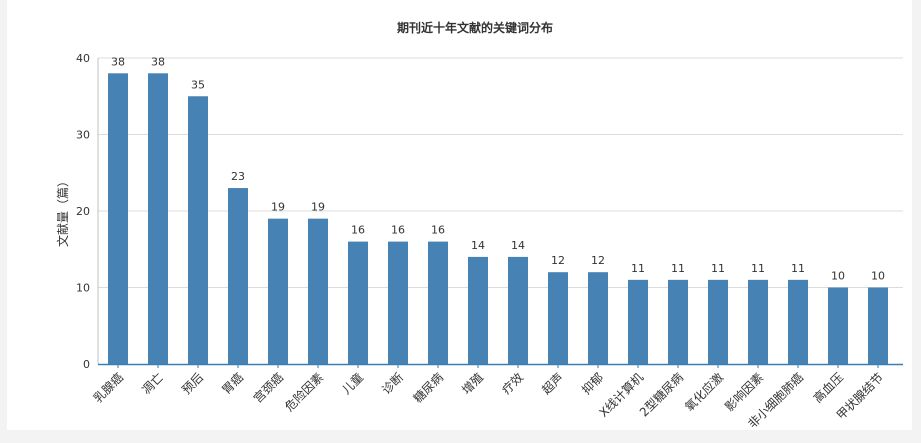 Image resolution: width=921 pixels, height=443 pixels. What do you see at coordinates (393, 384) in the screenshot?
I see `category-label: 诊断` at bounding box center [393, 384].